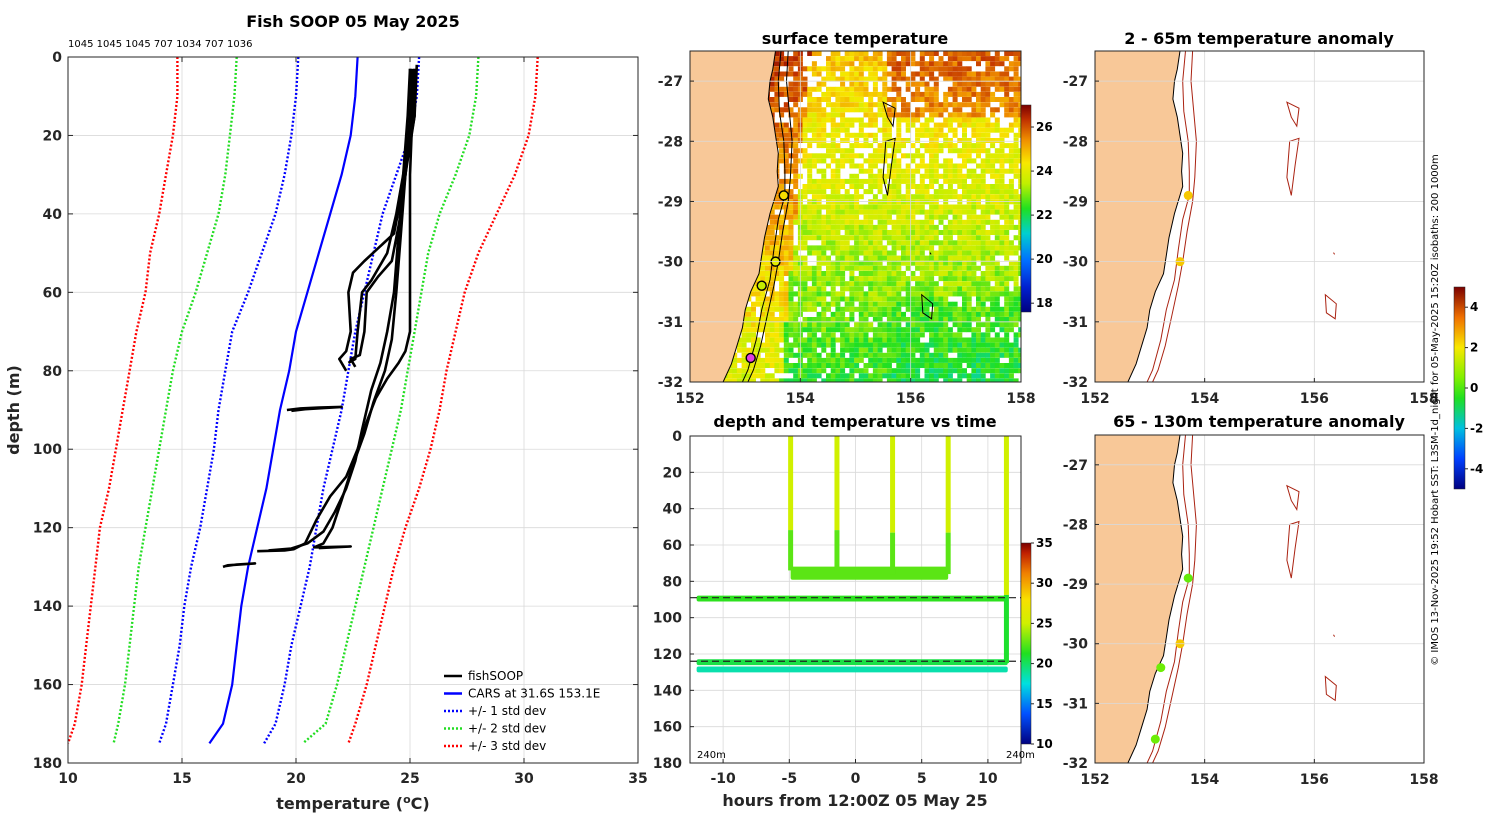 The image size is (1500, 820). What do you see at coordinates (770, 216) in the screenshot?
I see `isobath-line` at bounding box center [770, 216].